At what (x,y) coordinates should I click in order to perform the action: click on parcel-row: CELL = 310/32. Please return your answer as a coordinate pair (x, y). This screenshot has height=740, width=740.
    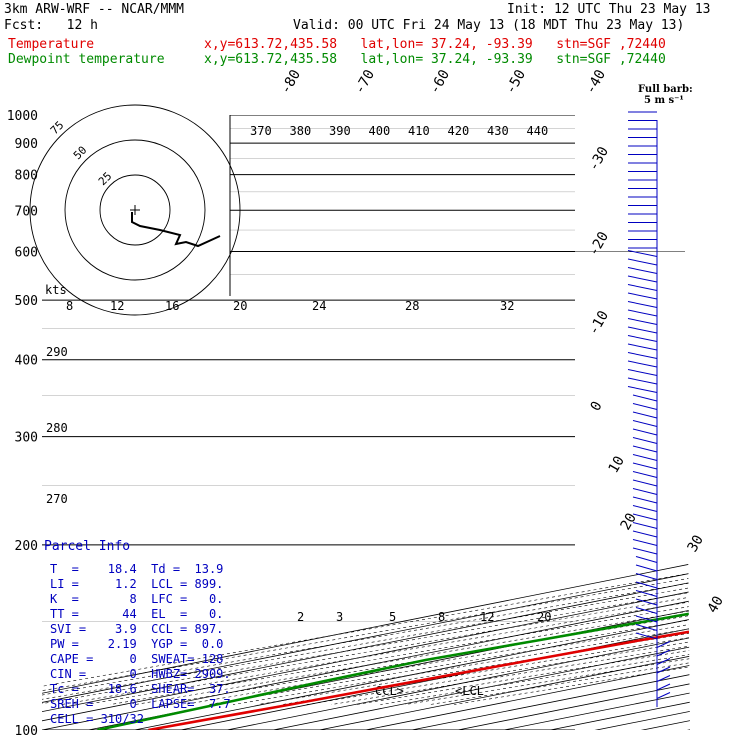
    Looking at the image, I should click on (97, 719).